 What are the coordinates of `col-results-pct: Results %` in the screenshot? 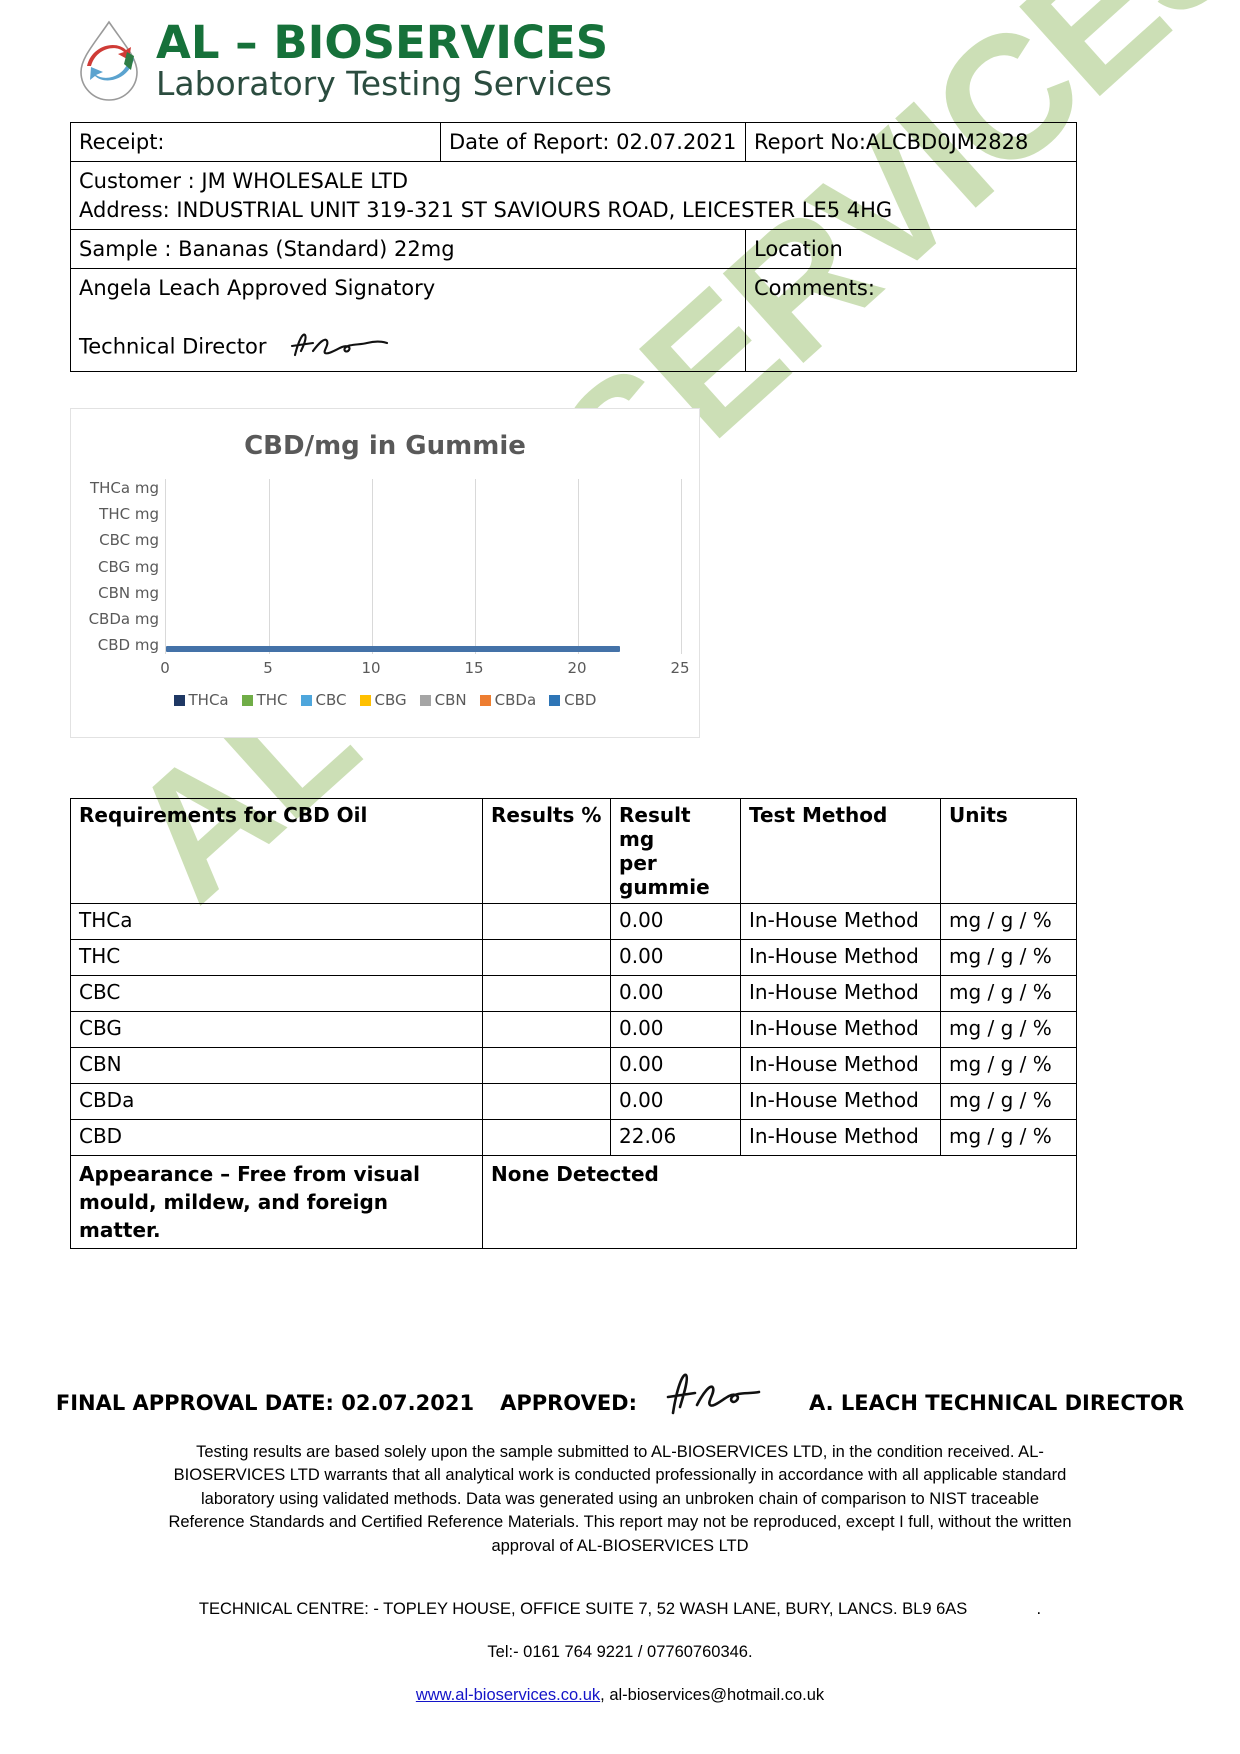 It's located at (546, 851).